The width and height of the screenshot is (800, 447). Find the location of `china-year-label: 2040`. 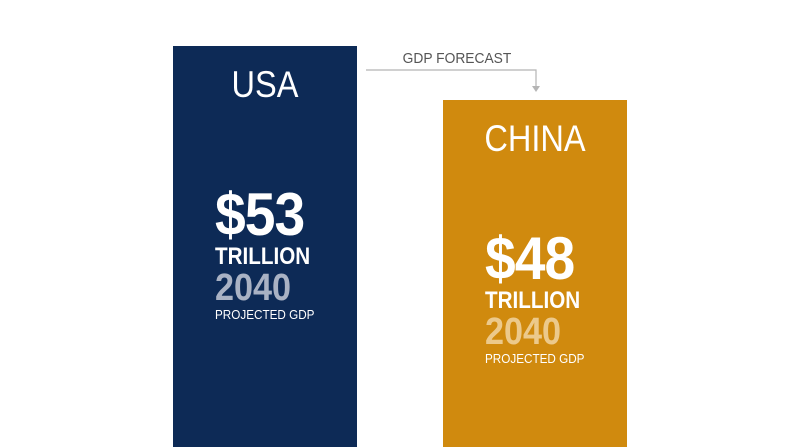

china-year-label: 2040 is located at coordinates (523, 332).